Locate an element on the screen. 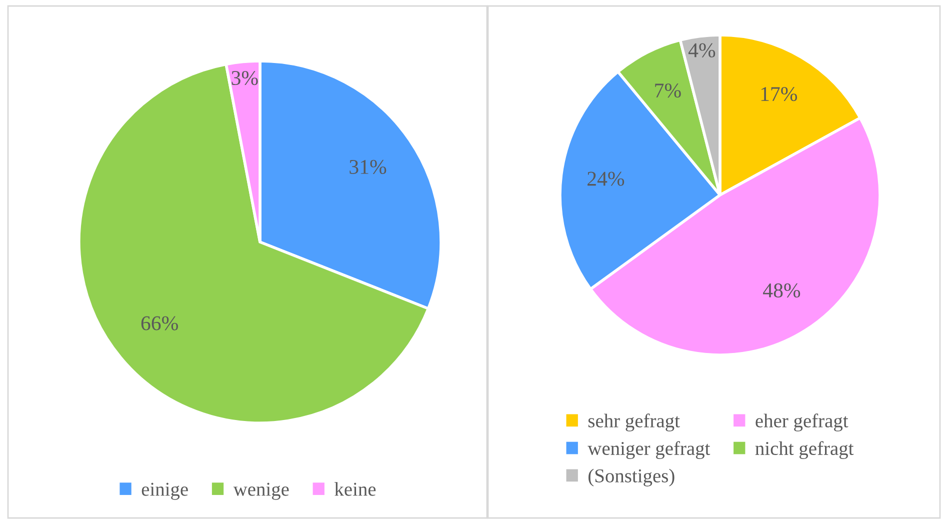  legend-label: (Sonstiges) is located at coordinates (631, 477).